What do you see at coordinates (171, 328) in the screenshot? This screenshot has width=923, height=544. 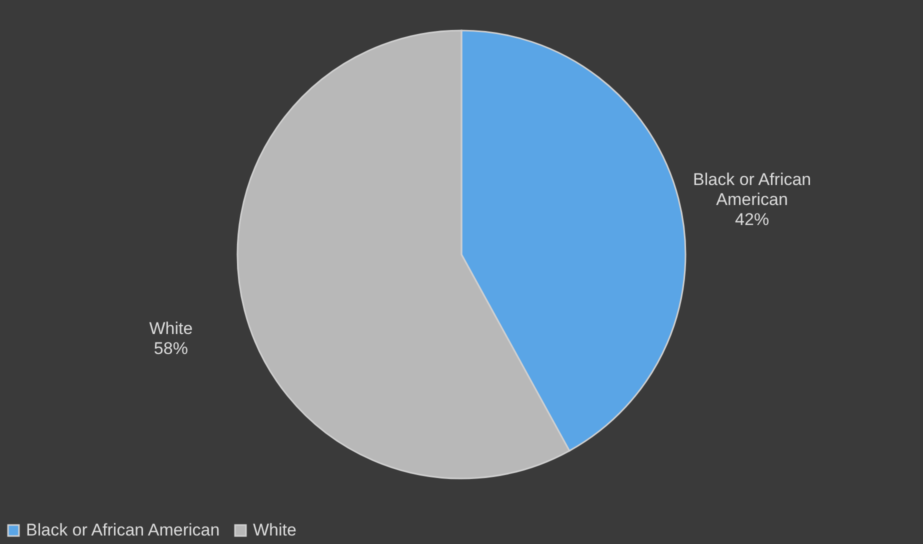 I see `slice-label: White` at bounding box center [171, 328].